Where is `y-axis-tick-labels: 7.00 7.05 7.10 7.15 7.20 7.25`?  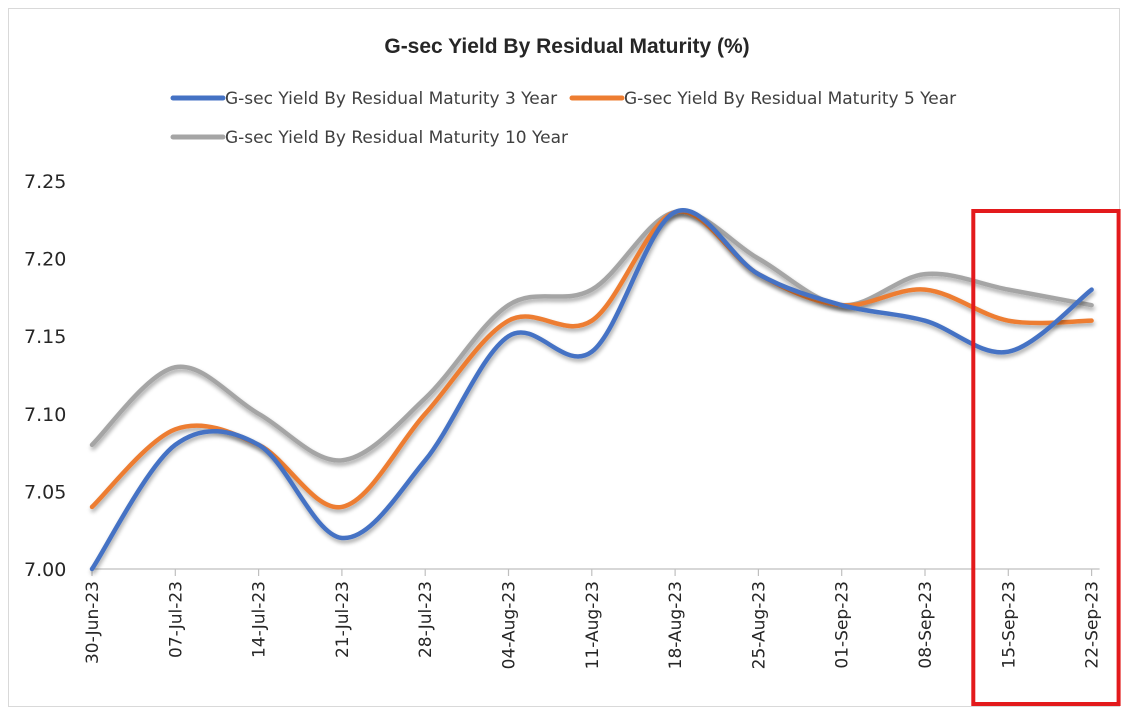 y-axis-tick-labels: 7.00 7.05 7.10 7.15 7.20 7.25 is located at coordinates (45, 376).